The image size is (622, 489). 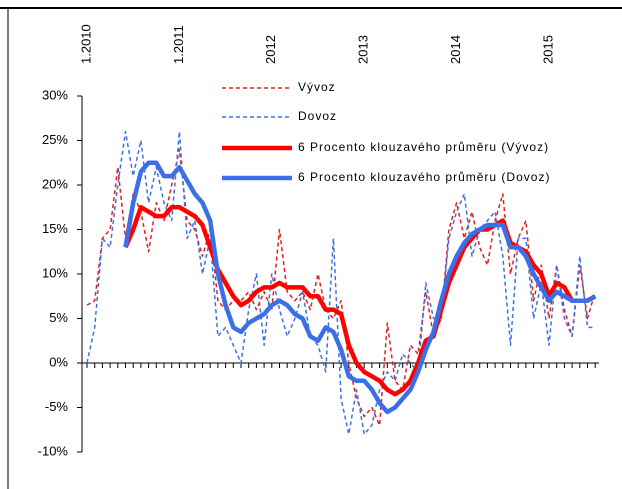 What do you see at coordinates (455, 49) in the screenshot?
I see `x-tick-label: 2014` at bounding box center [455, 49].